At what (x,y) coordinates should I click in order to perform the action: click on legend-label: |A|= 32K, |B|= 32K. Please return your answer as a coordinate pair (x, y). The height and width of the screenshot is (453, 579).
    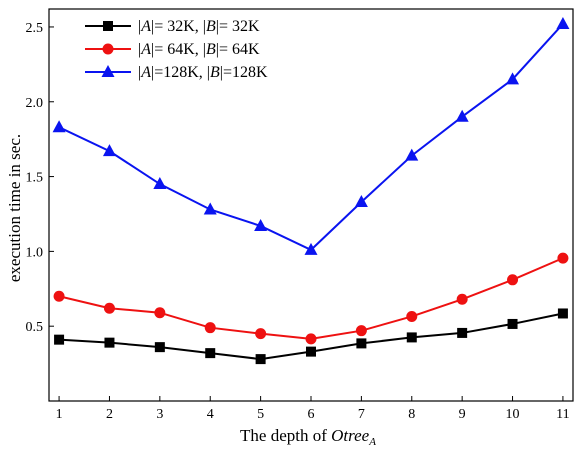
    Looking at the image, I should click on (199, 26).